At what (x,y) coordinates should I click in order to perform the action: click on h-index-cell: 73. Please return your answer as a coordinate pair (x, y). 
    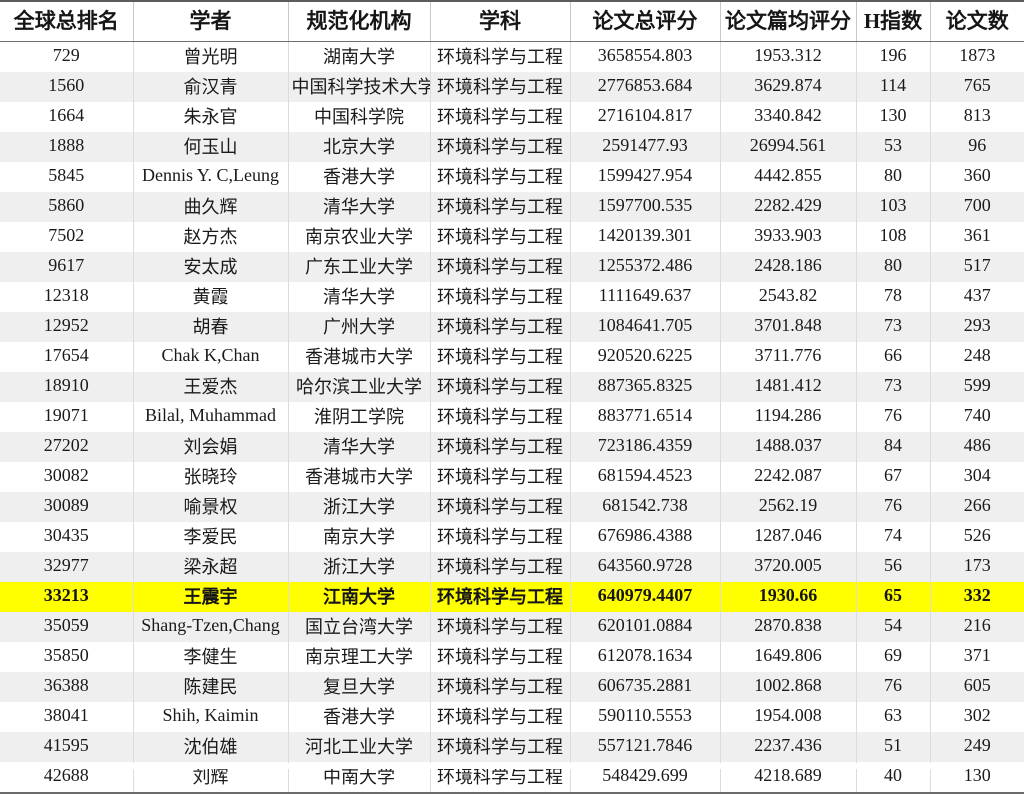
    Looking at the image, I should click on (893, 386).